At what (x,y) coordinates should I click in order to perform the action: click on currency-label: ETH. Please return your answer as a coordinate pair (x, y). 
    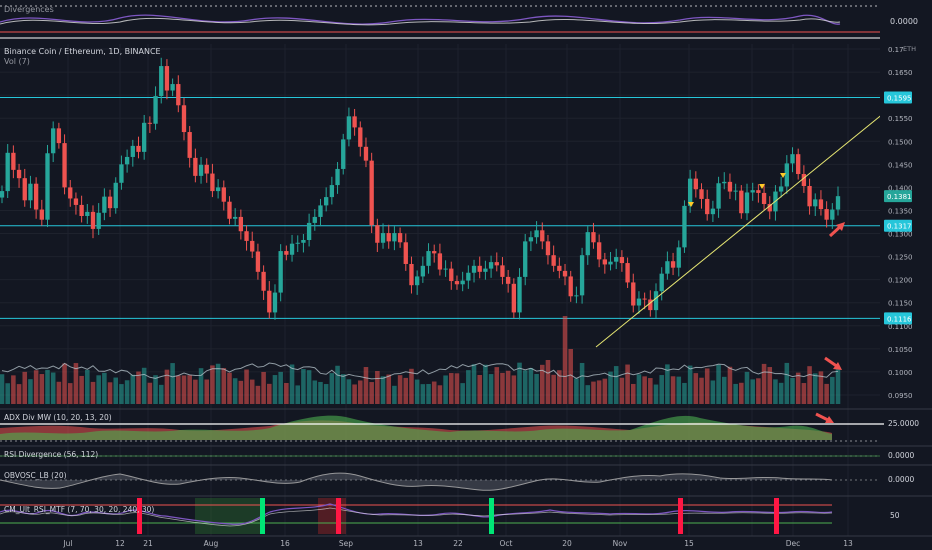
    Looking at the image, I should click on (909, 49).